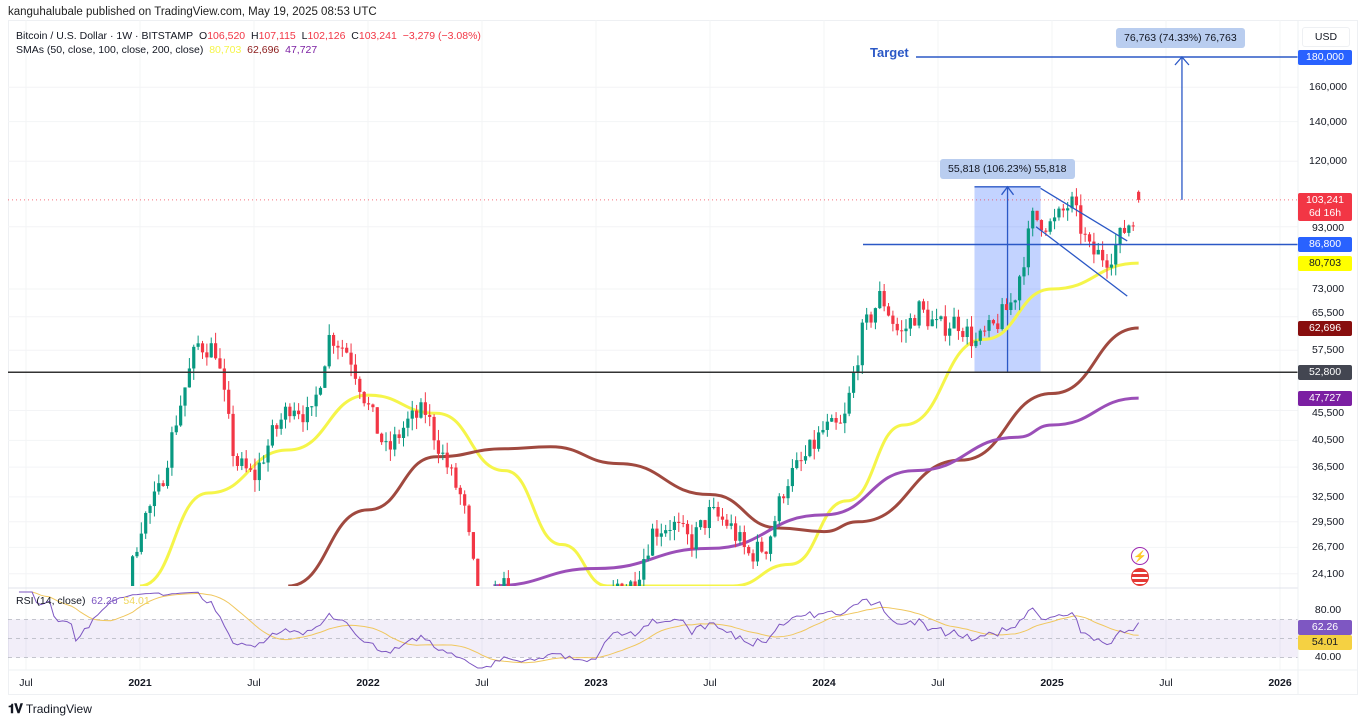 The image size is (1366, 722). Describe the element at coordinates (1325, 627) in the screenshot. I see `rsi-value-tag: 62.26` at that location.